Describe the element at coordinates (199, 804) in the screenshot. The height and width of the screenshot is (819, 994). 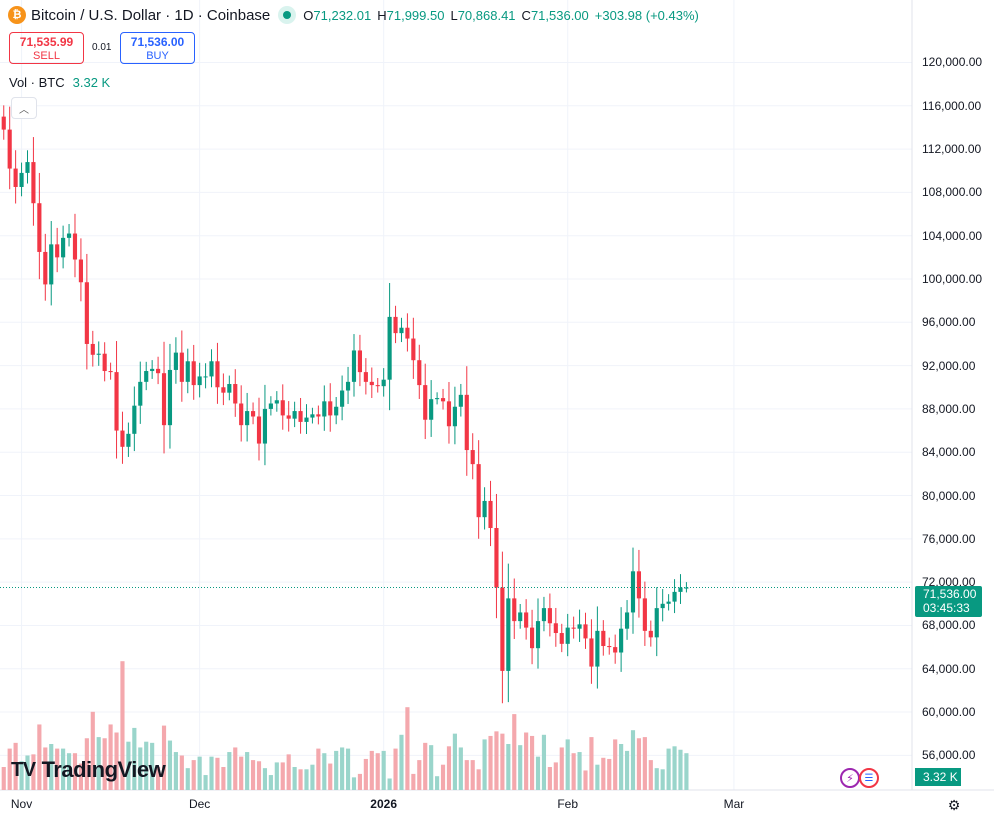
I see `time-tick-label: Dec` at that location.